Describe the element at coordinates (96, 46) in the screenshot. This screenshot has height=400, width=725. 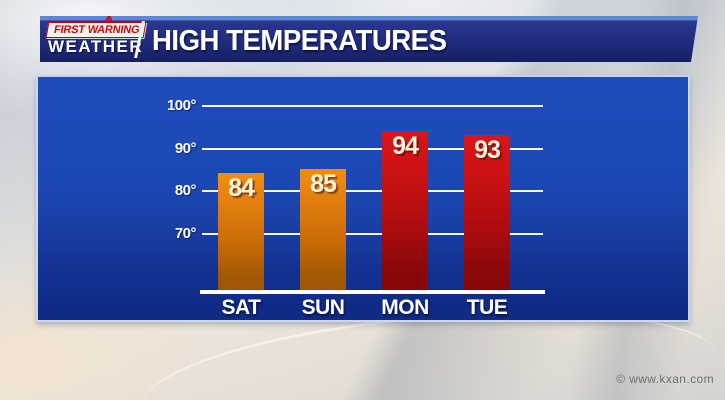
I see `logo-weather: WEATHER` at that location.